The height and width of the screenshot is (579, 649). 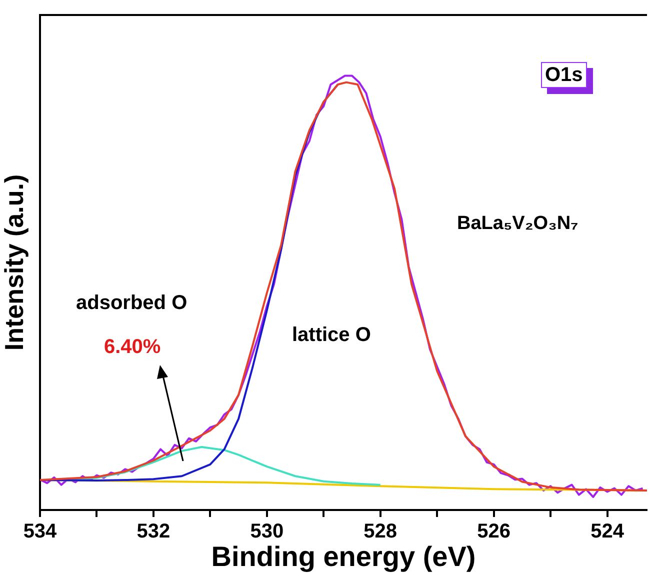 I want to click on annotation: BaLa₅V₂O₃N₇, so click(x=517, y=224).